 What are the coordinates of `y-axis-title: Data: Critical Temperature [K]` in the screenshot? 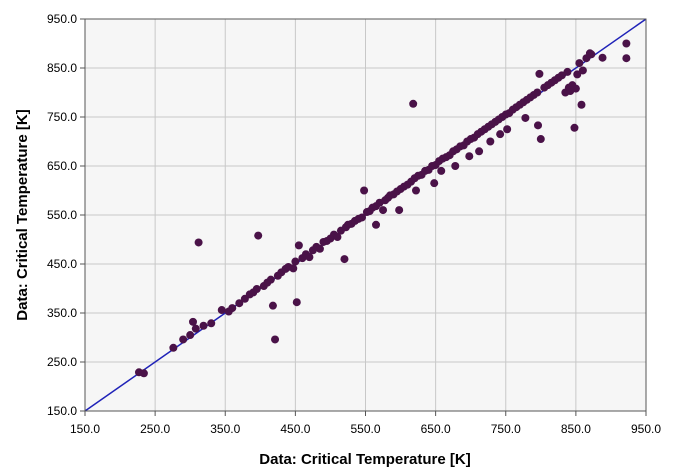 It's located at (22, 214).